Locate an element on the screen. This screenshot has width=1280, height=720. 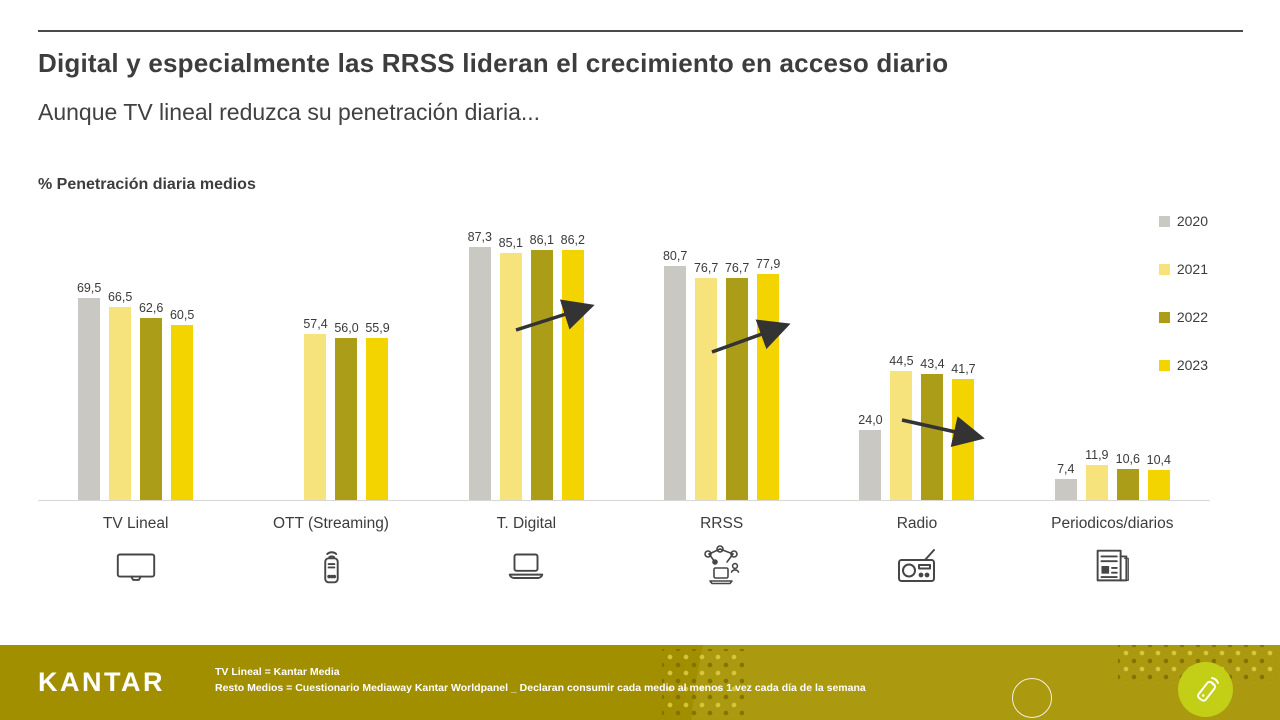
category-label: RRSS is located at coordinates (722, 523).